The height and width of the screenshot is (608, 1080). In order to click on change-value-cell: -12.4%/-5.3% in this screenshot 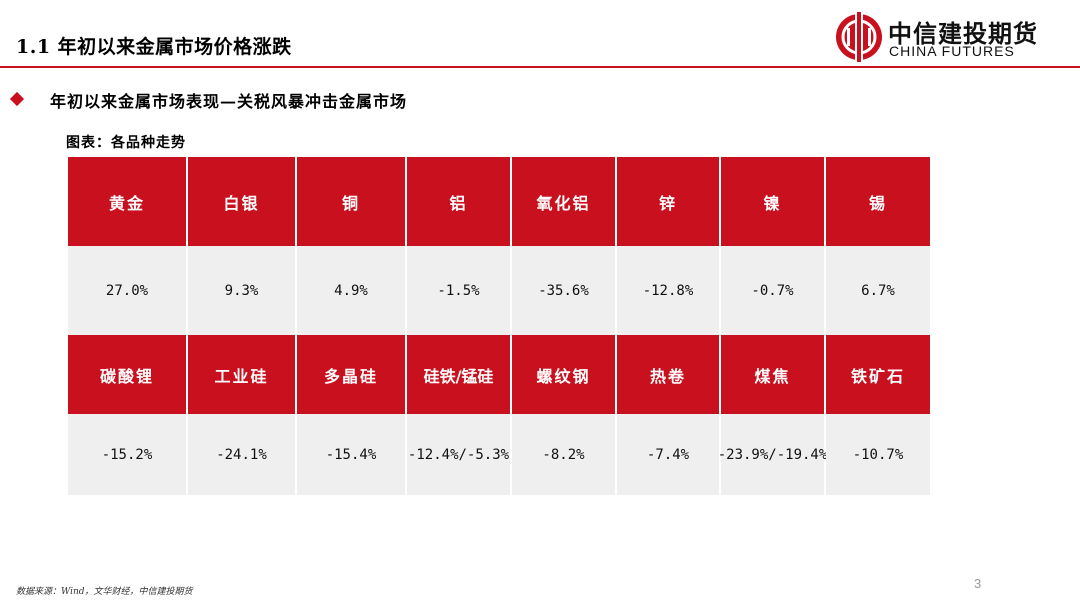, I will do `click(458, 454)`.